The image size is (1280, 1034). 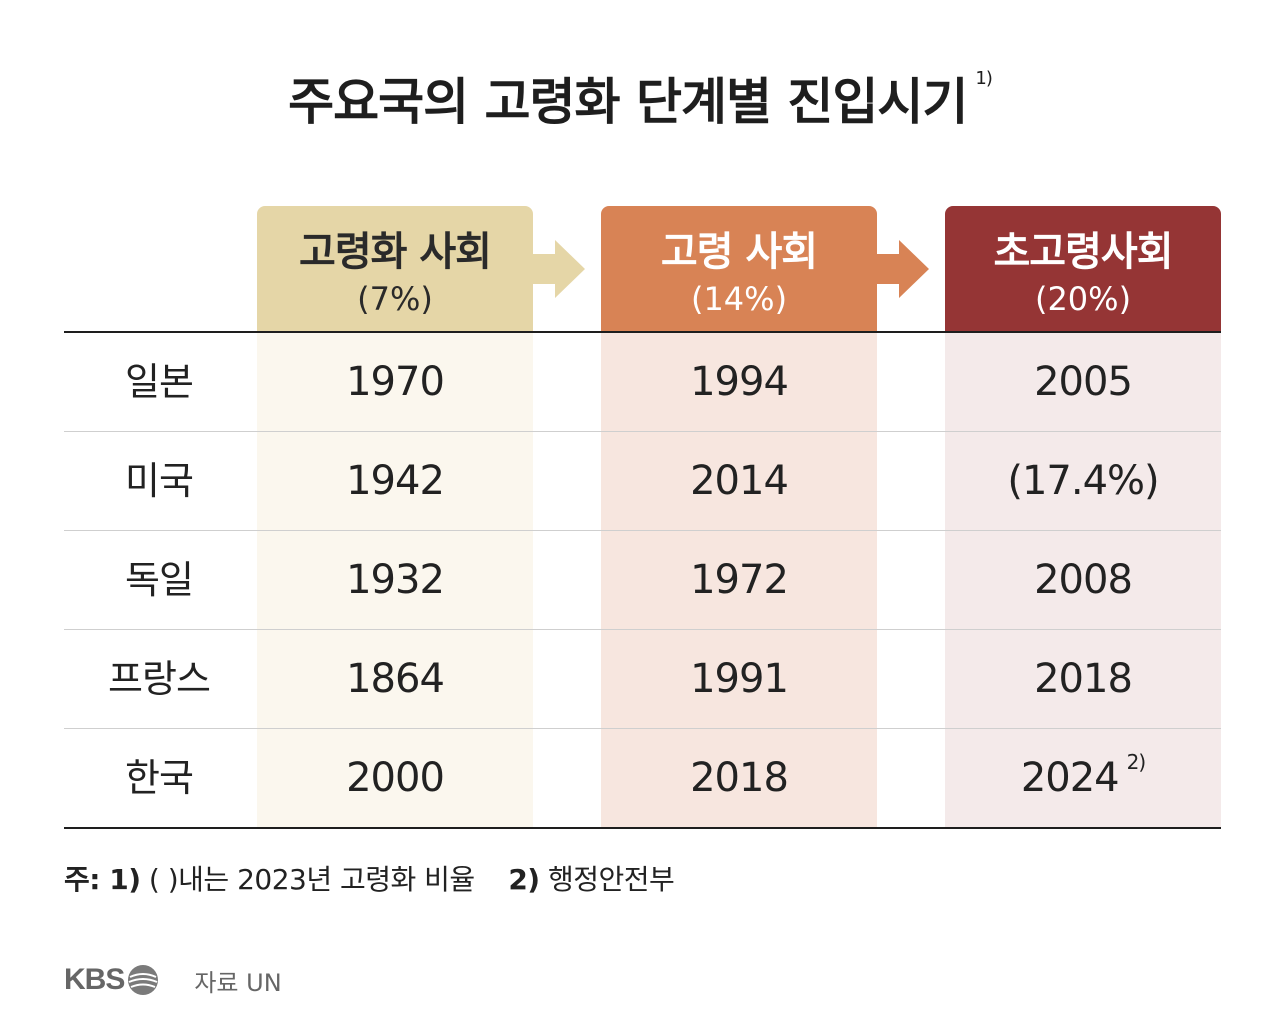 What do you see at coordinates (739, 481) in the screenshot?
I see `value-cell-aged: 2014` at bounding box center [739, 481].